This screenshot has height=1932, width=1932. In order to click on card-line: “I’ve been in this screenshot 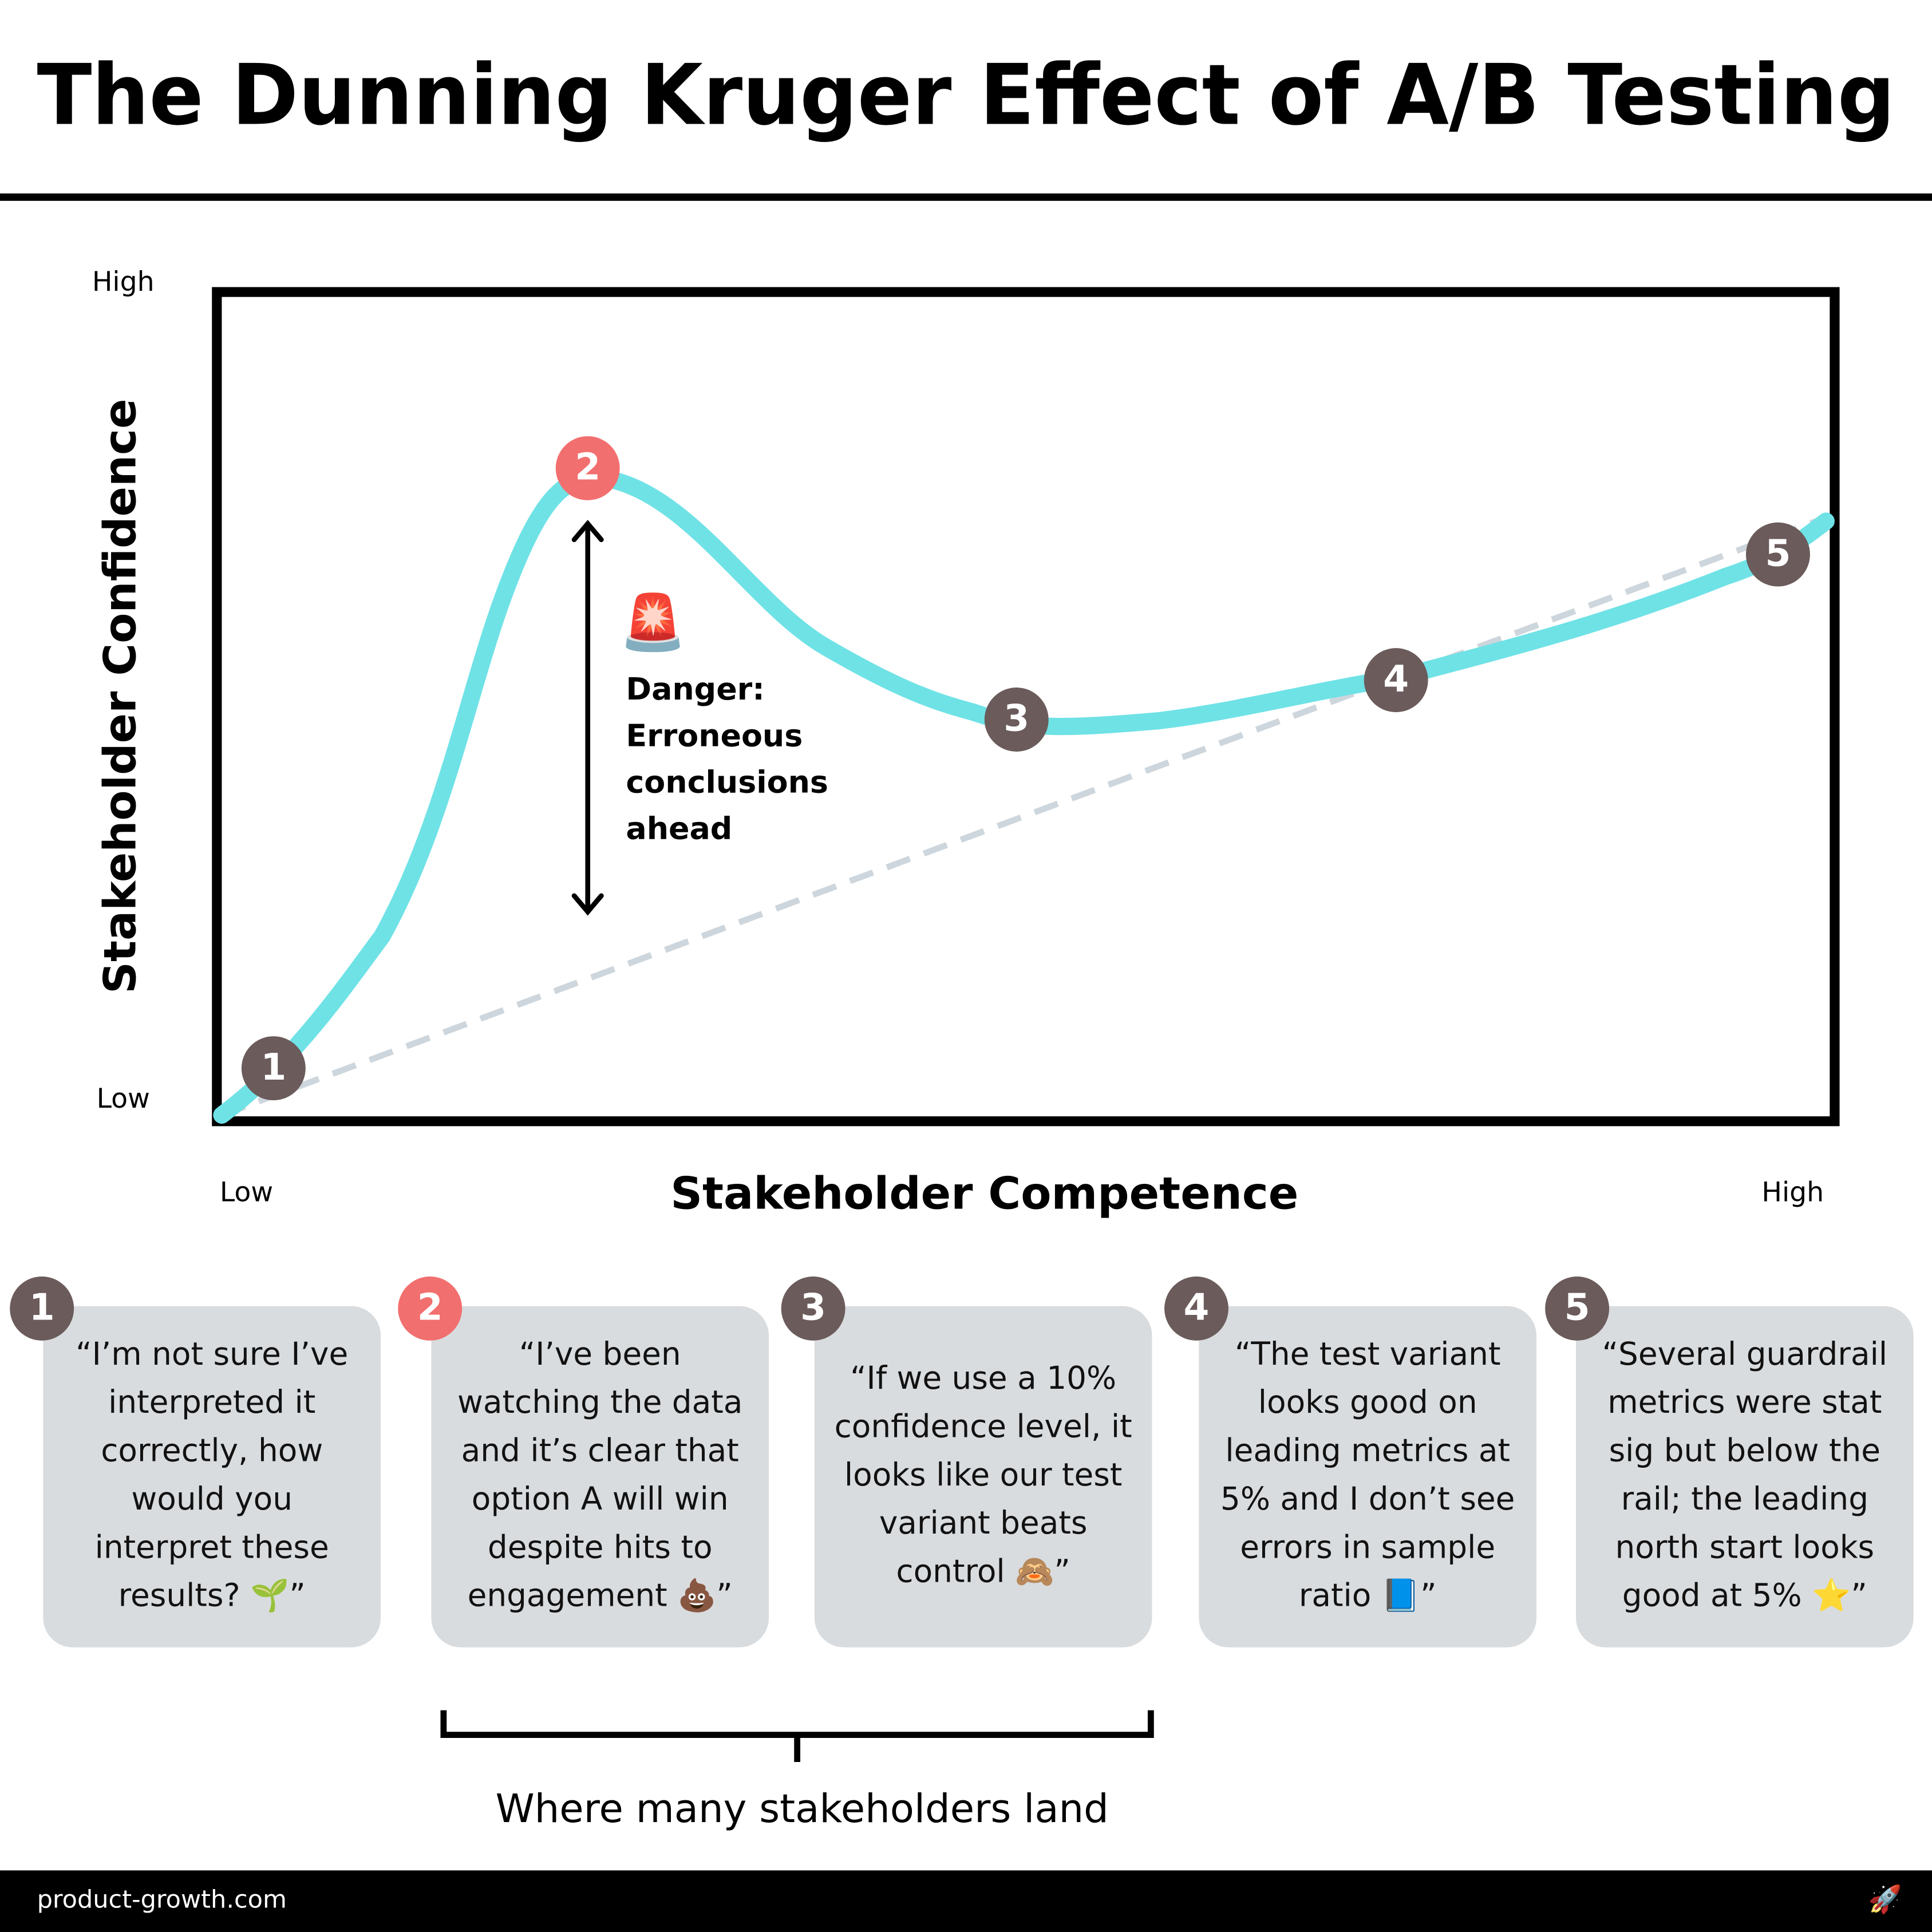, I will do `click(600, 1354)`.